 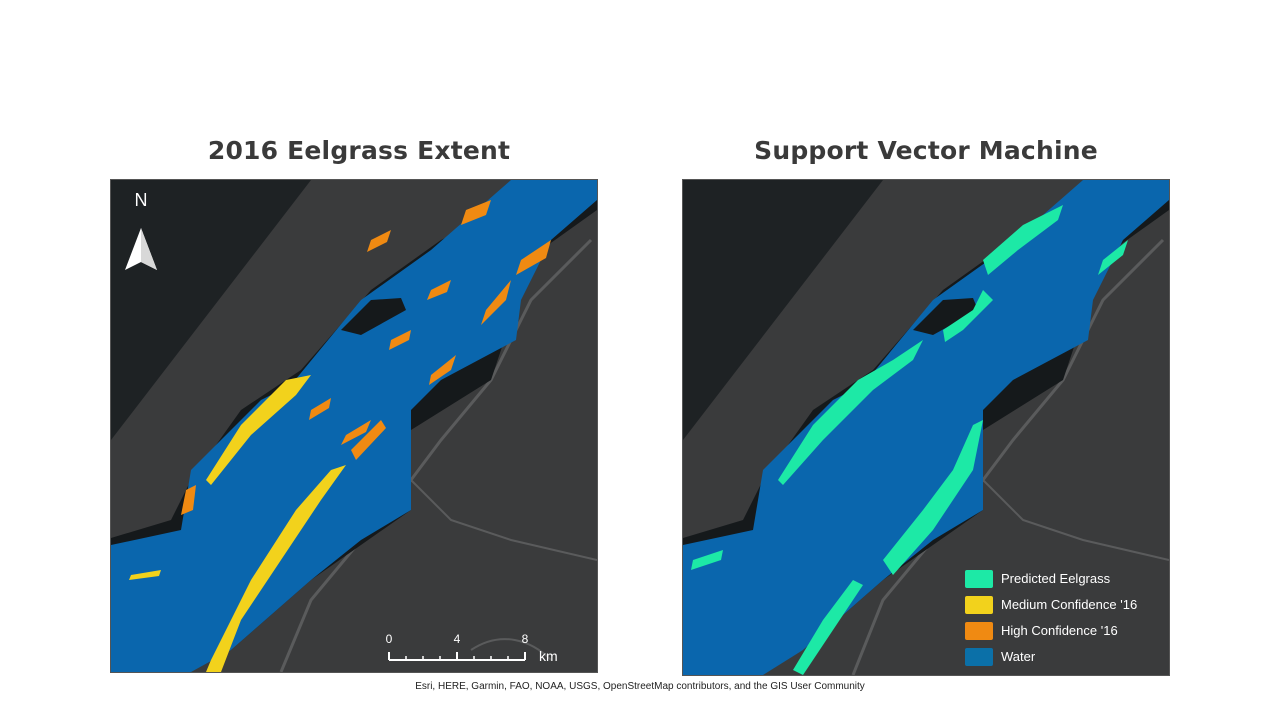 I want to click on legend-label-predicted: Predicted Eelgrass, so click(x=1056, y=578).